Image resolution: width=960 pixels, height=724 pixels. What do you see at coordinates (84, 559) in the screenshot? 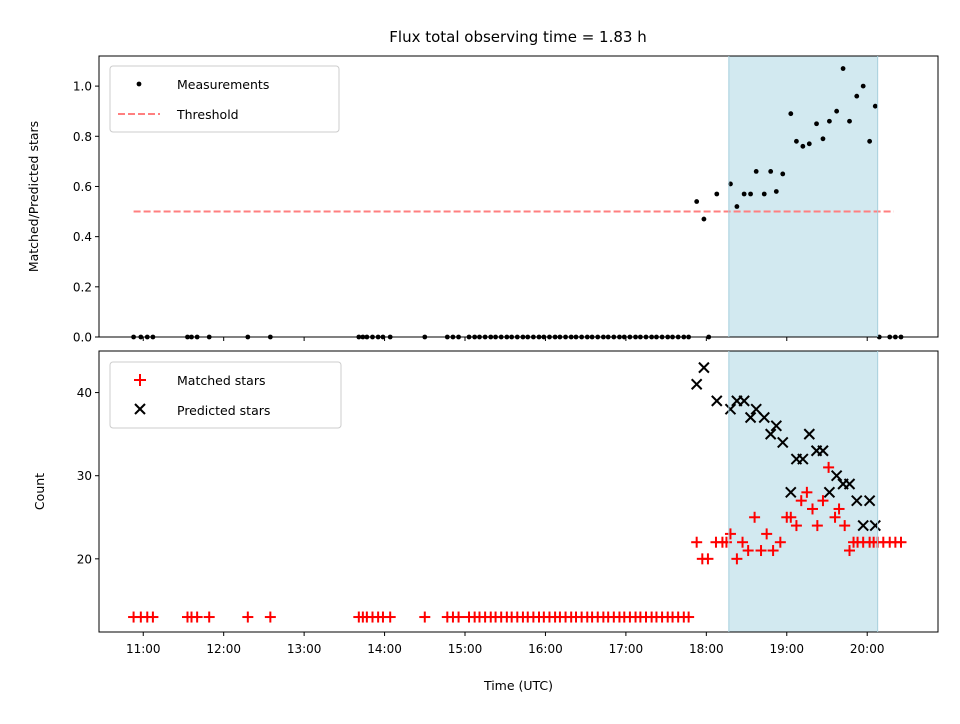
I see `y-tick-label: 20` at bounding box center [84, 559].